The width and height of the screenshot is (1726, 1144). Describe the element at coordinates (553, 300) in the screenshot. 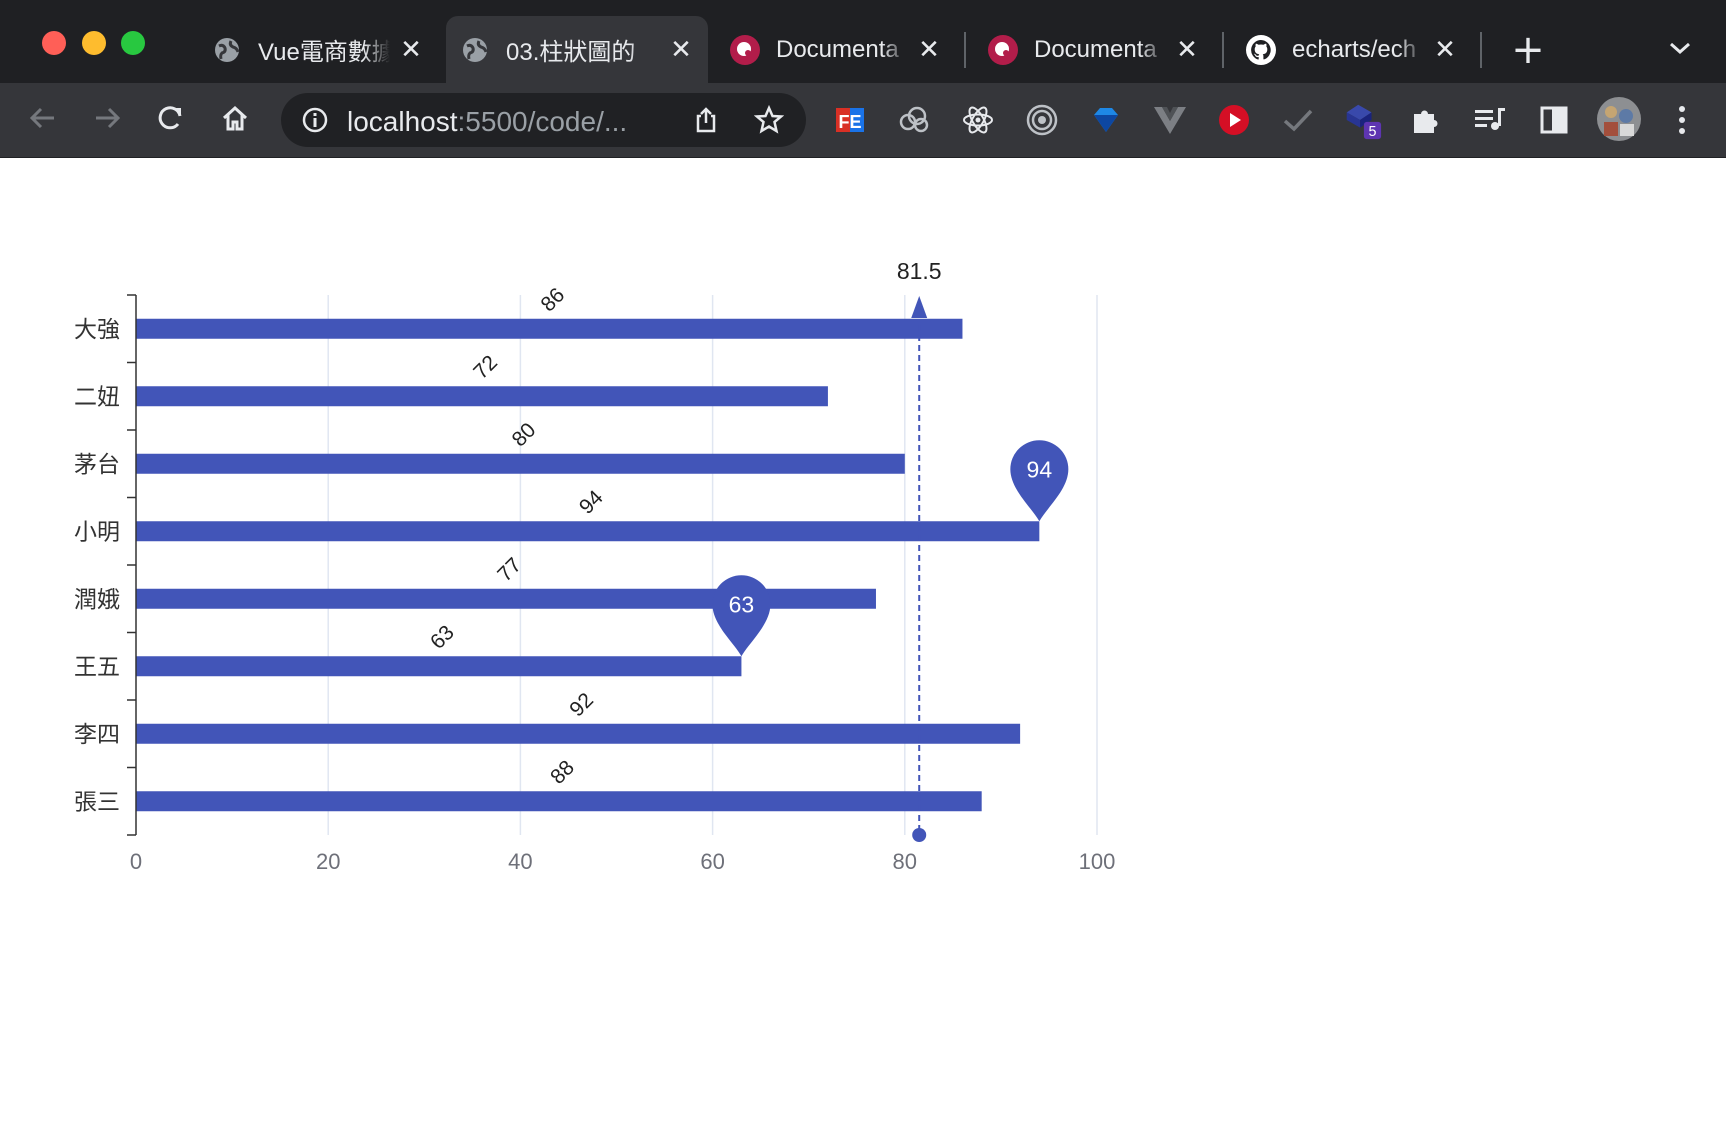

I see `bar-value-label: 86` at that location.